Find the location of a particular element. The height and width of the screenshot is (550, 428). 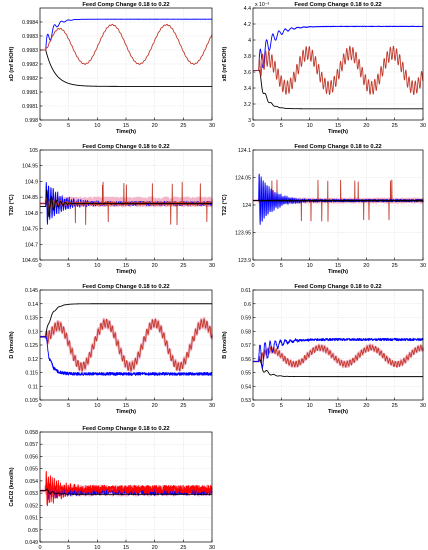

y-tick-label: 4.2 is located at coordinates (247, 25).